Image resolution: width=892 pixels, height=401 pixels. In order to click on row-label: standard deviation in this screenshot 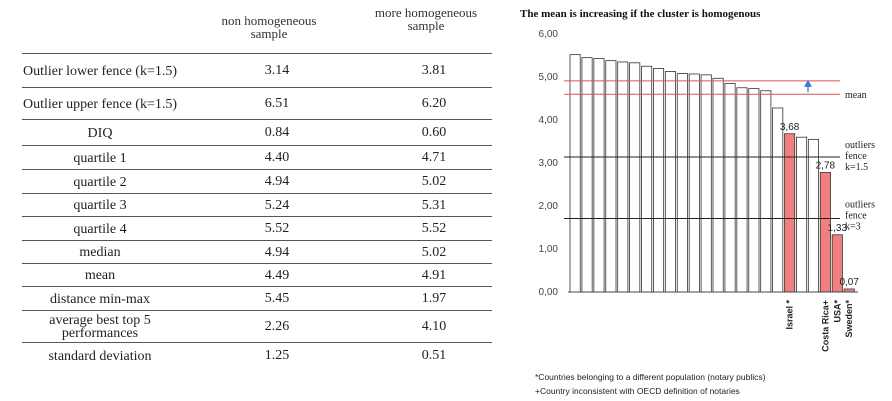, I will do `click(100, 356)`.